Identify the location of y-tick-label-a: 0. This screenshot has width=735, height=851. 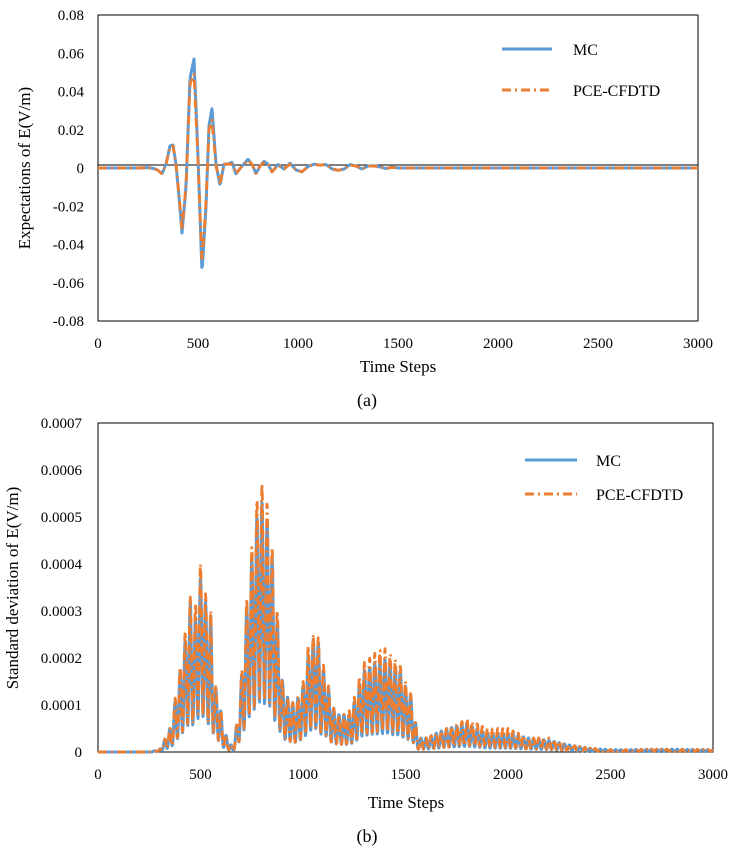
(81, 169).